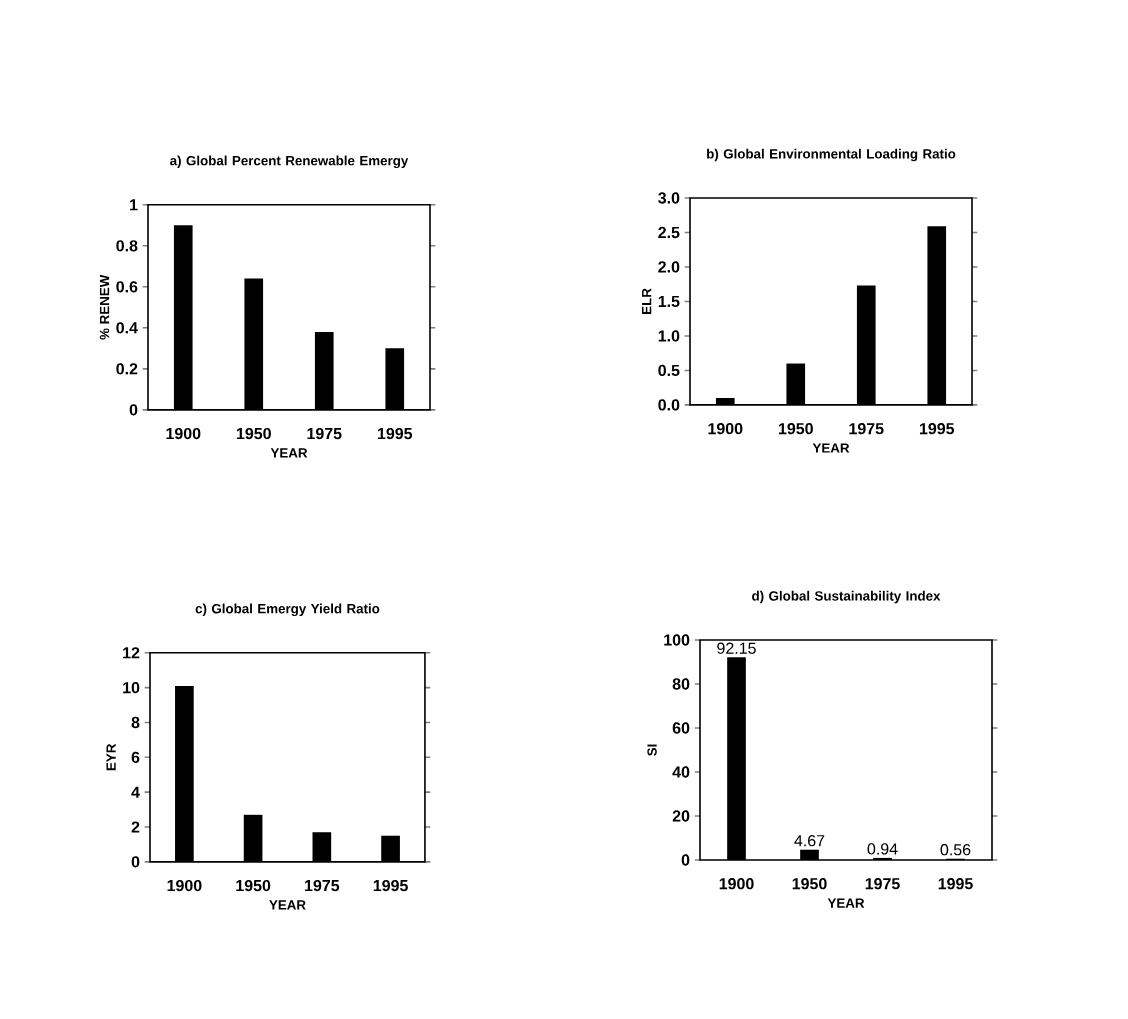 The width and height of the screenshot is (1128, 1019). What do you see at coordinates (135, 827) in the screenshot?
I see `y-tick-label: 2` at bounding box center [135, 827].